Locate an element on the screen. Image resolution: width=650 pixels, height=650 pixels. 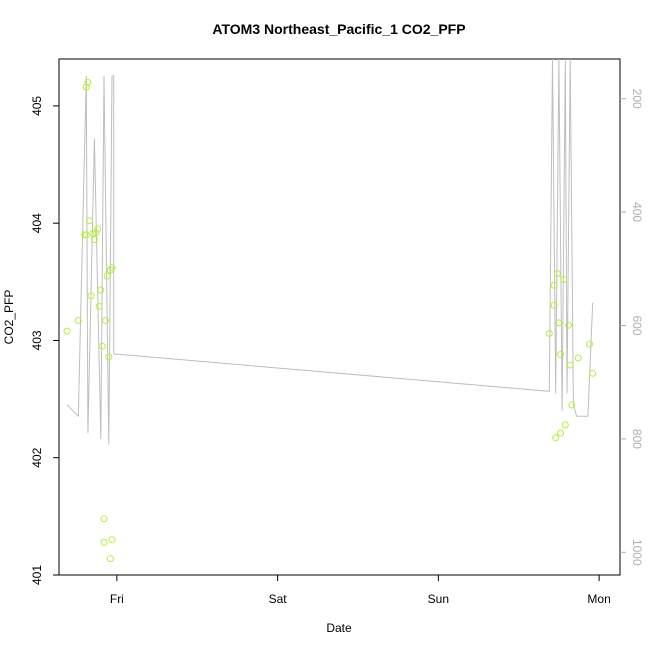
y2-tick-label: 800 is located at coordinates (637, 439).